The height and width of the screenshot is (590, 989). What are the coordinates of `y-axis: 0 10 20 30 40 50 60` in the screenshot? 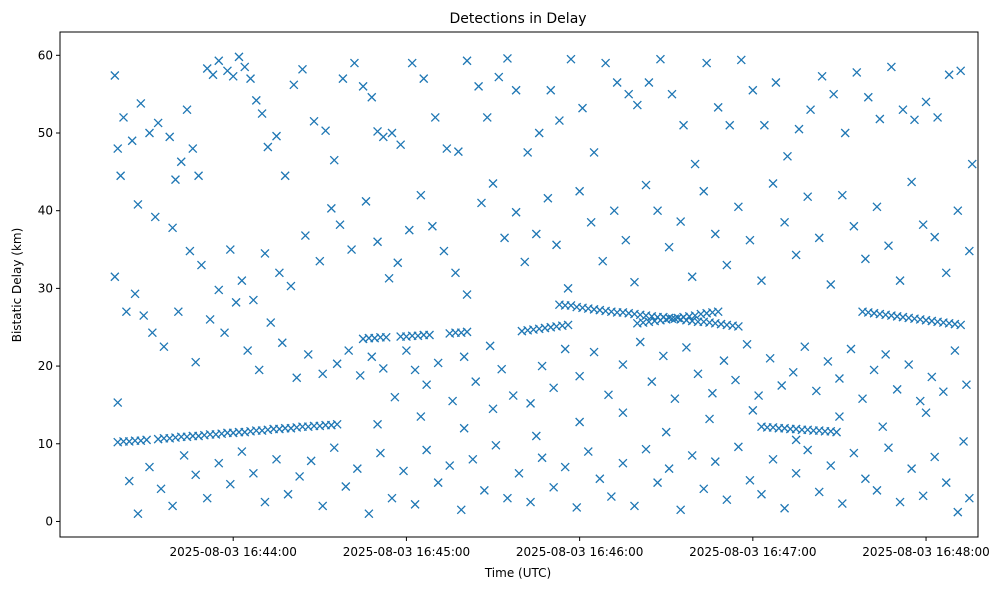 It's located at (49, 288).